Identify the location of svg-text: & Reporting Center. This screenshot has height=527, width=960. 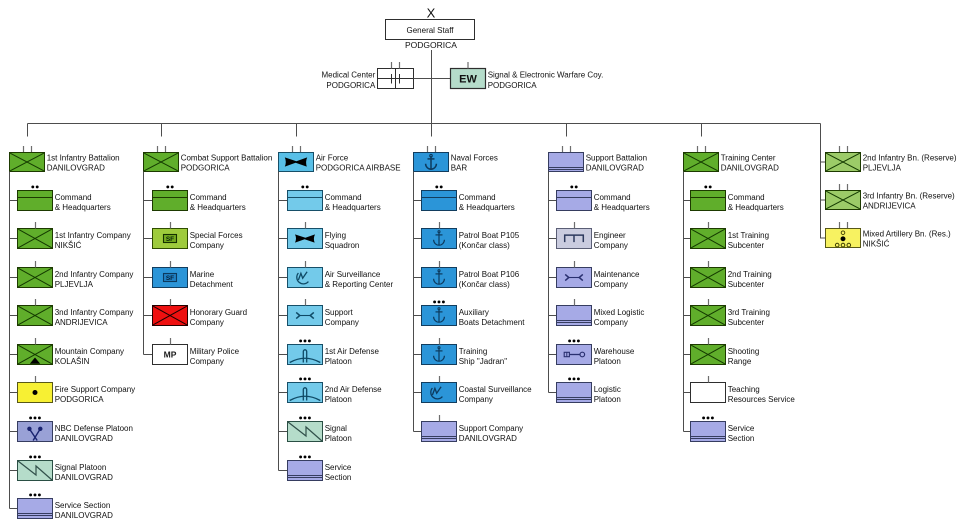
(359, 284).